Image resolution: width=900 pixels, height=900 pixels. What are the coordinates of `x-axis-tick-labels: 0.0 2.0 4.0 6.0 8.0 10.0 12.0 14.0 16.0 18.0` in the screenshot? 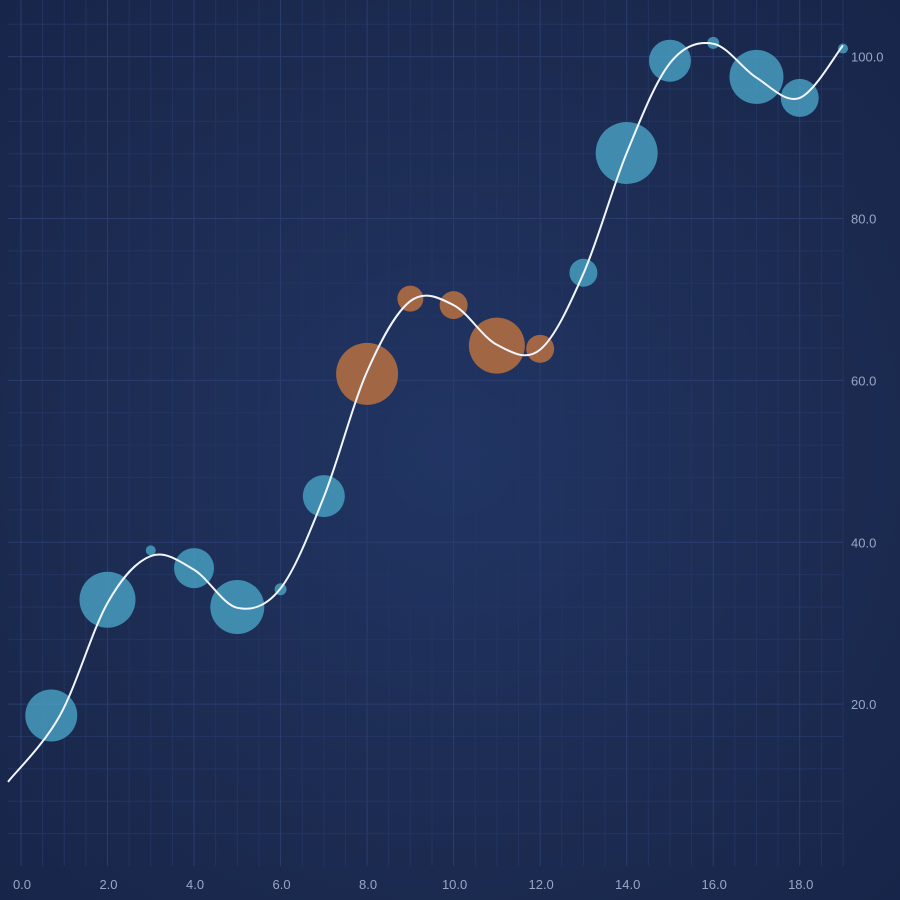 It's located at (413, 884).